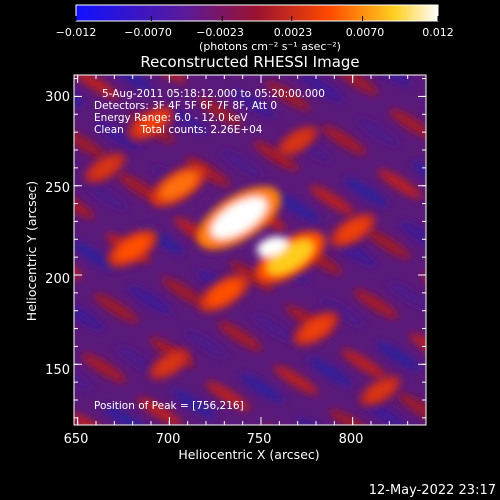 This screenshot has width=500, height=500. What do you see at coordinates (31, 251) in the screenshot?
I see `y-axis-label: Heliocentric Y (arcsec)` at bounding box center [31, 251].